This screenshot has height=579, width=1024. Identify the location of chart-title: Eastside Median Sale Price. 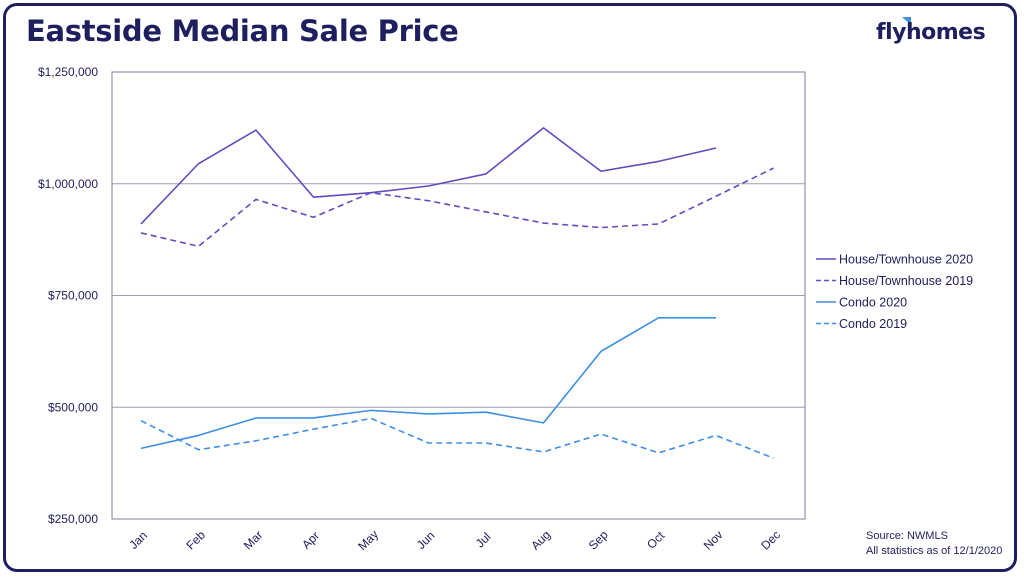
(242, 31).